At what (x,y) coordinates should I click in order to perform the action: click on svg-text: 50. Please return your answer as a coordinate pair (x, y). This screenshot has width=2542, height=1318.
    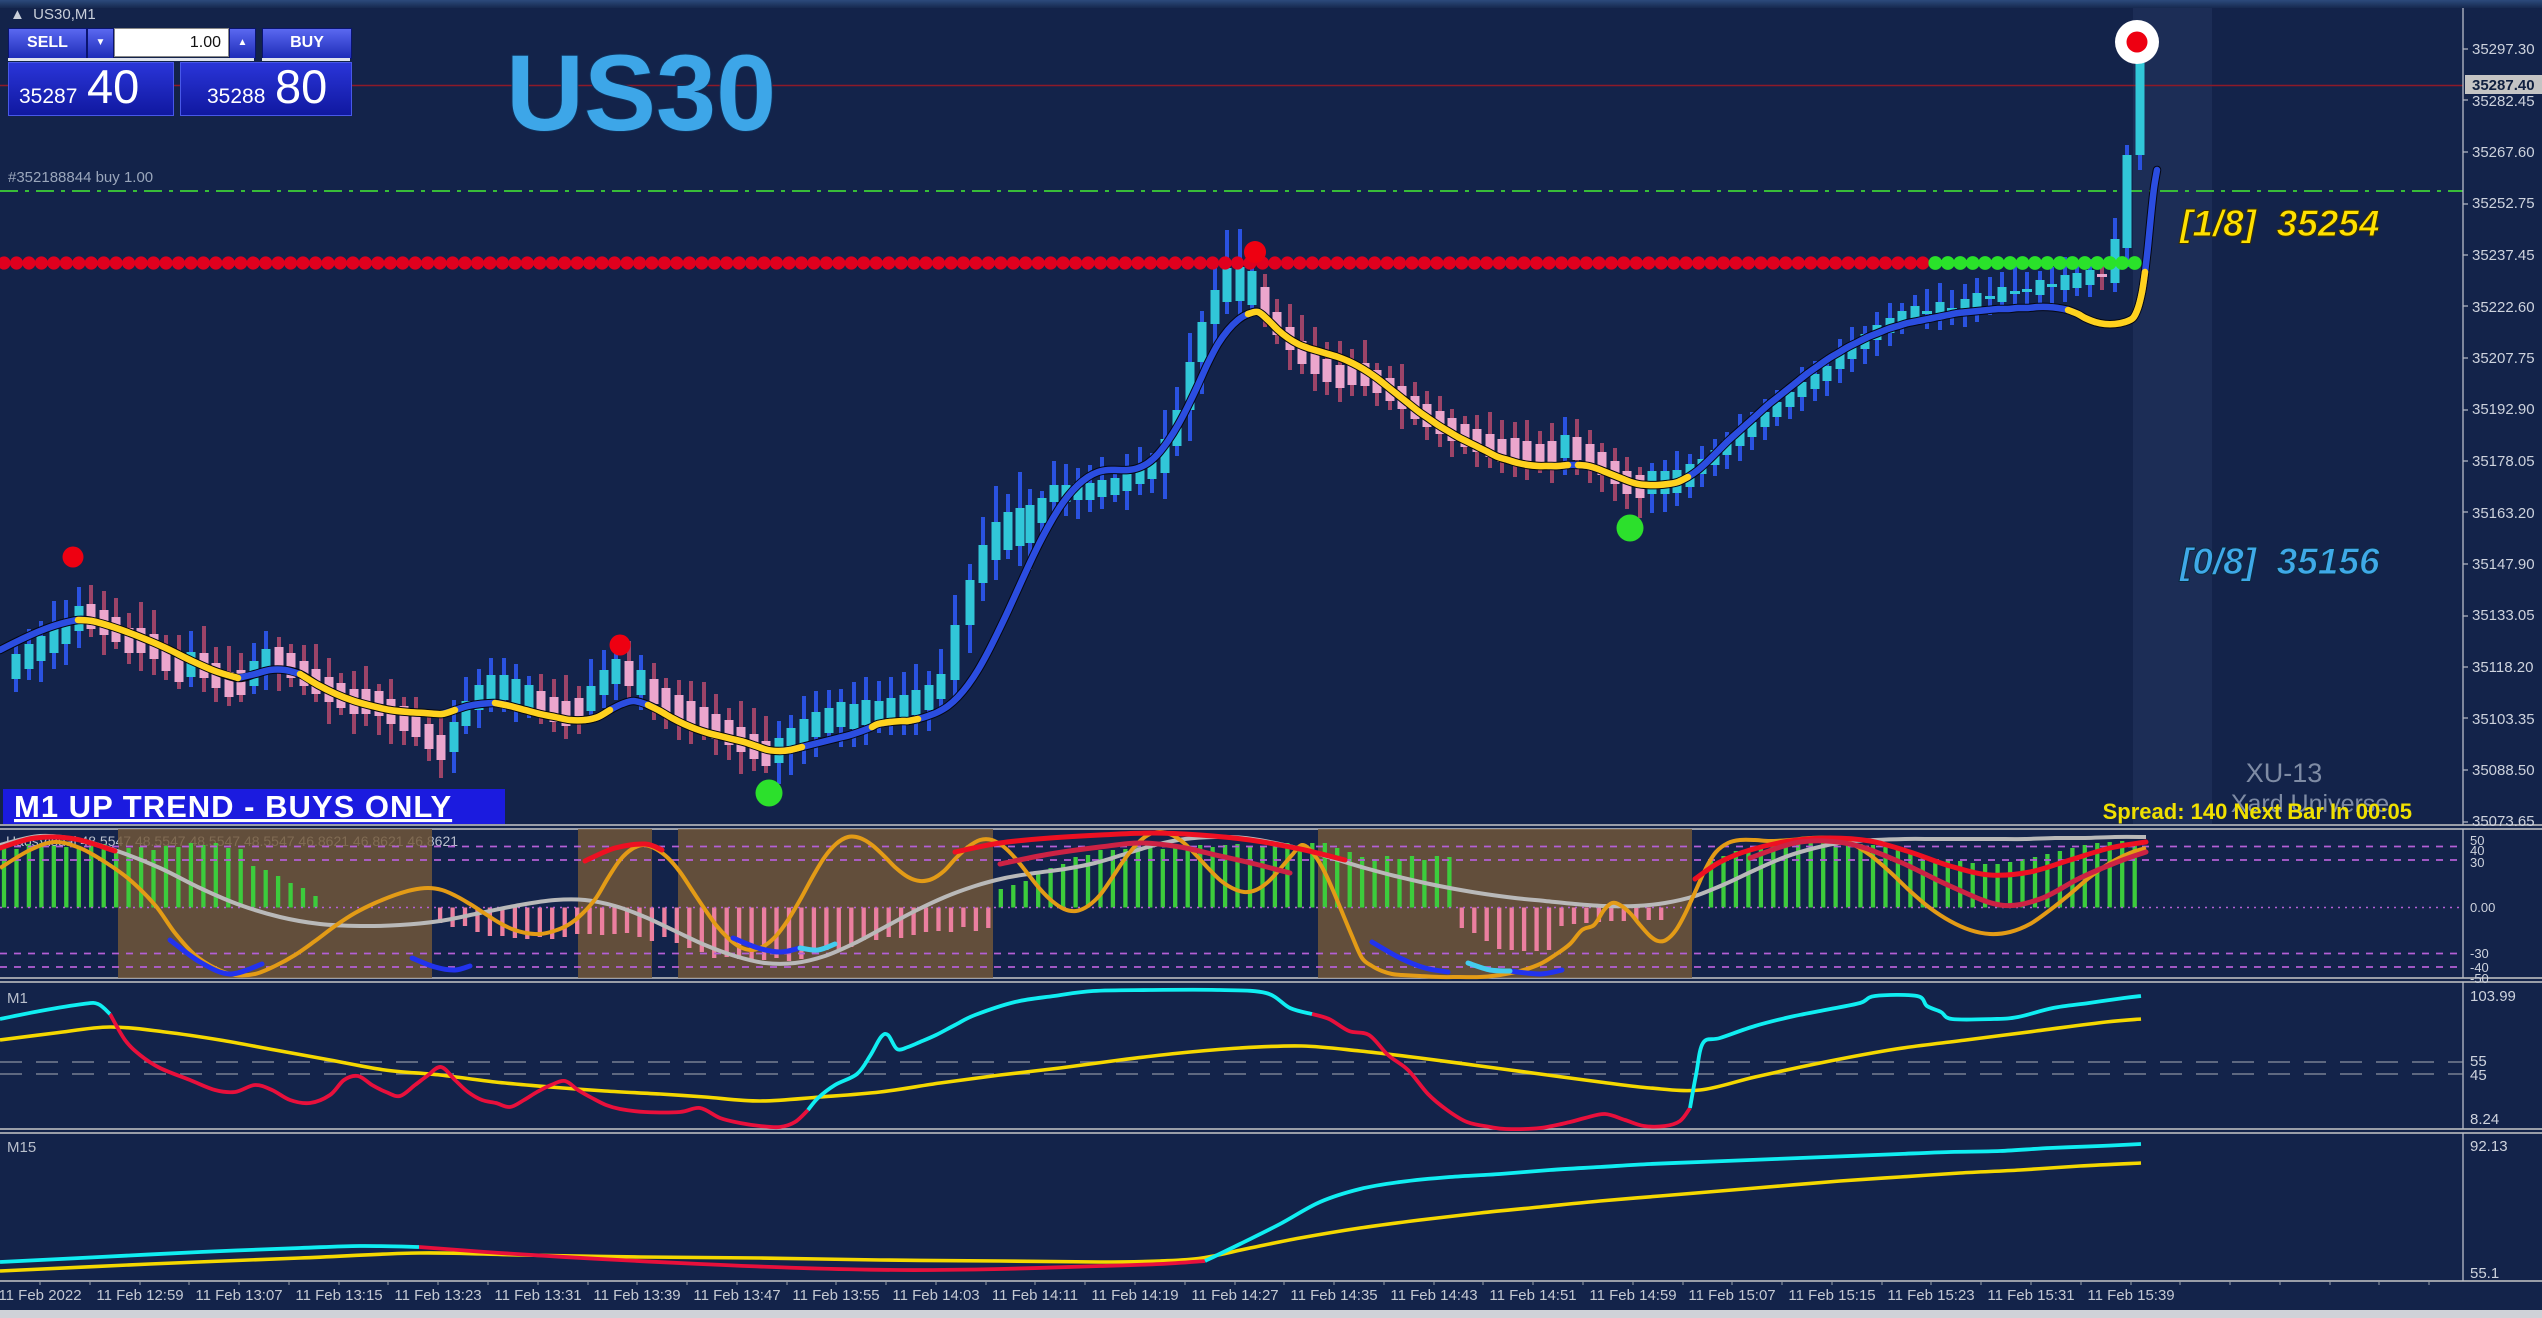
    Looking at the image, I should click on (2477, 840).